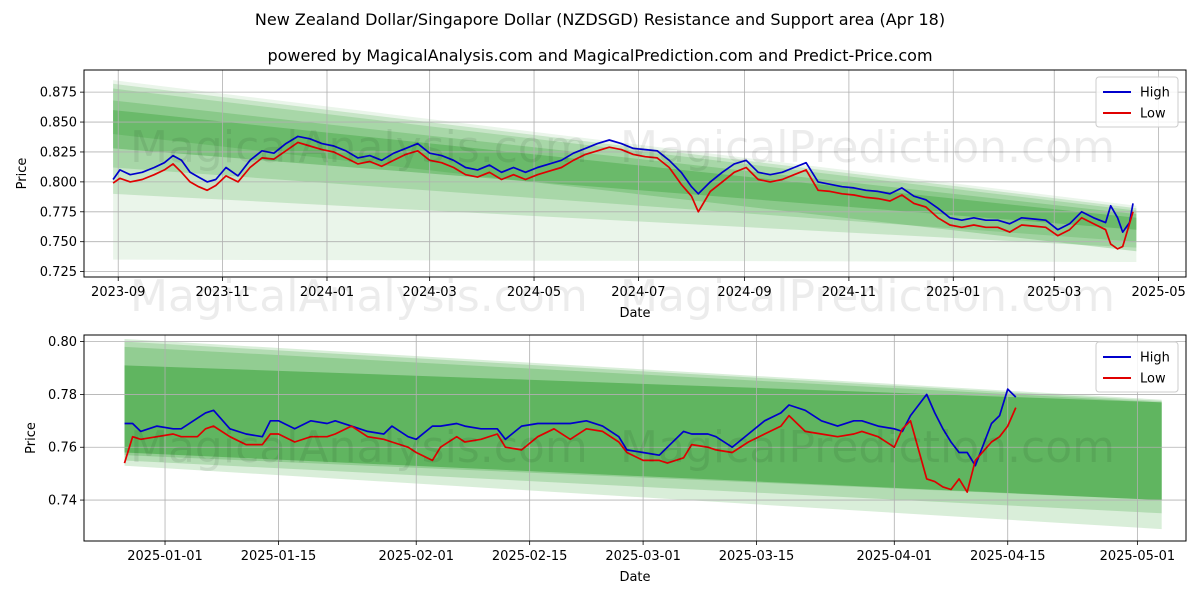  What do you see at coordinates (1158, 292) in the screenshot?
I see `x-tick-label: 2025-05` at bounding box center [1158, 292].